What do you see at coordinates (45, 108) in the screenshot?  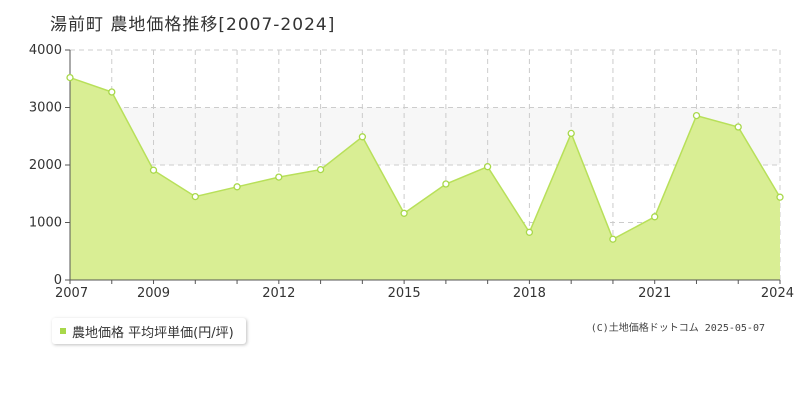 I see `y-tick-label: 3000` at bounding box center [45, 108].